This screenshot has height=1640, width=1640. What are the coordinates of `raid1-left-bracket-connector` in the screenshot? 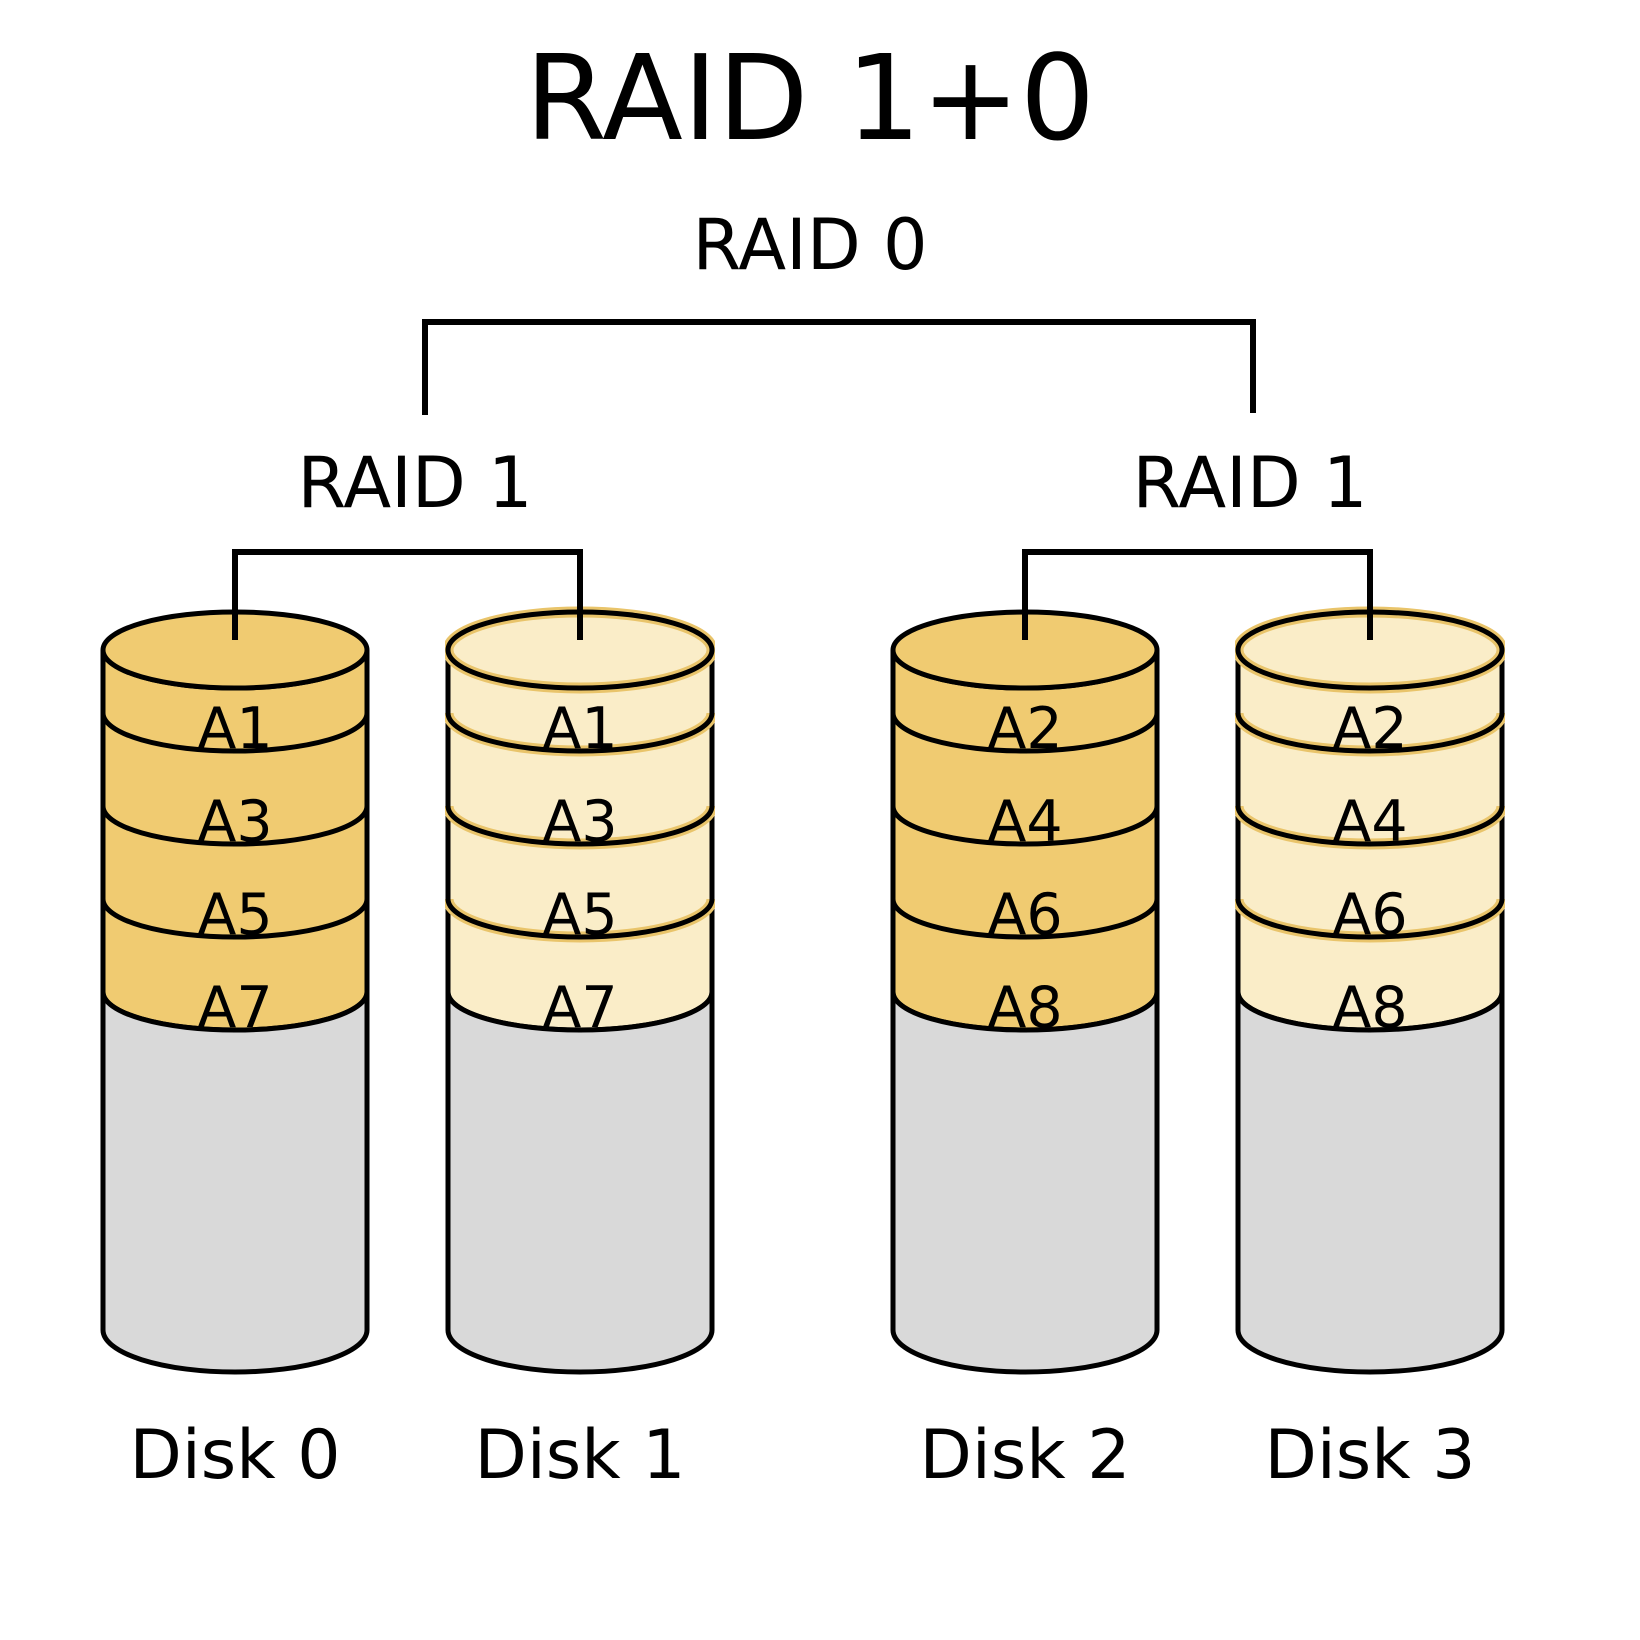 It's located at (407, 594).